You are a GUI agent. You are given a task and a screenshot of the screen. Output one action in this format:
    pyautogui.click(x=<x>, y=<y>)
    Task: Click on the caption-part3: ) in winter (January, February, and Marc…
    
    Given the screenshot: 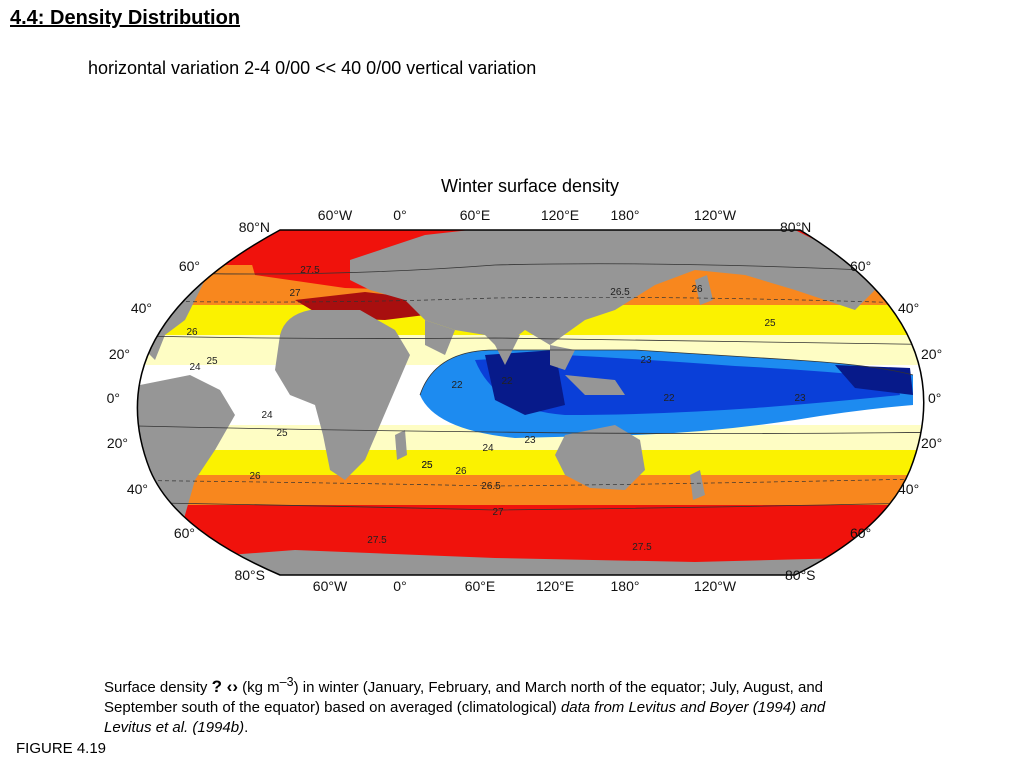 What is the action you would take?
    pyautogui.click(x=464, y=697)
    